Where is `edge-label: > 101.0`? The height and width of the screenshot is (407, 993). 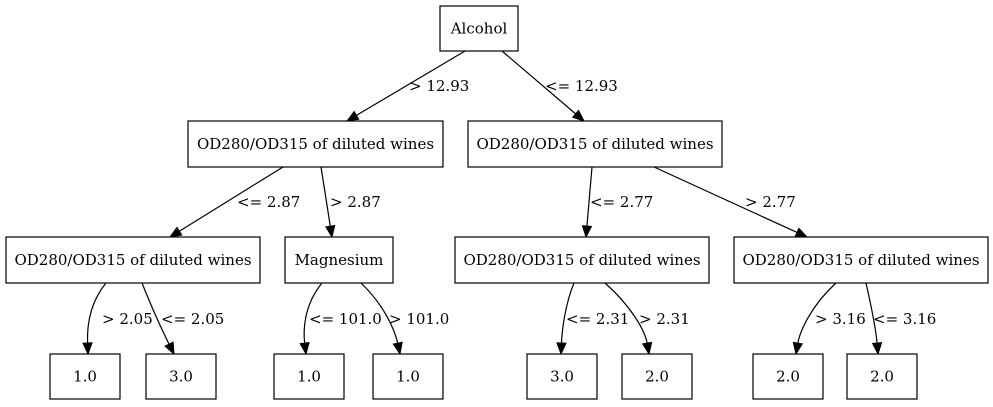
edge-label: > 101.0 is located at coordinates (419, 319).